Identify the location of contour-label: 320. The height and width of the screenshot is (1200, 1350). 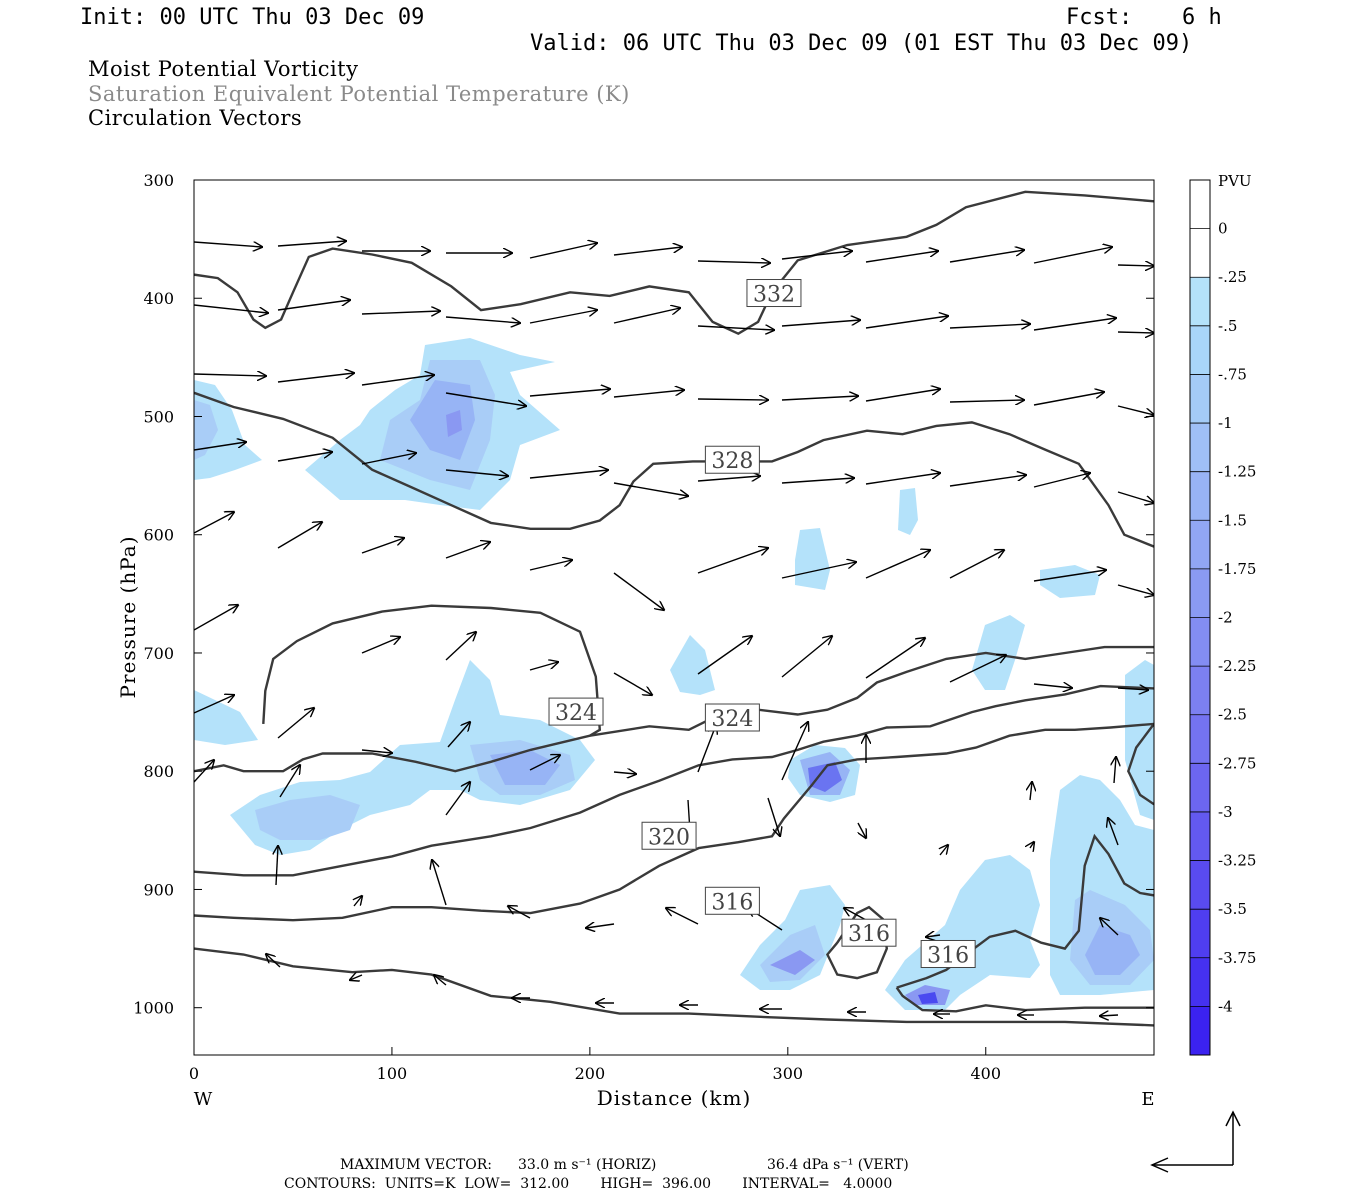
(669, 837).